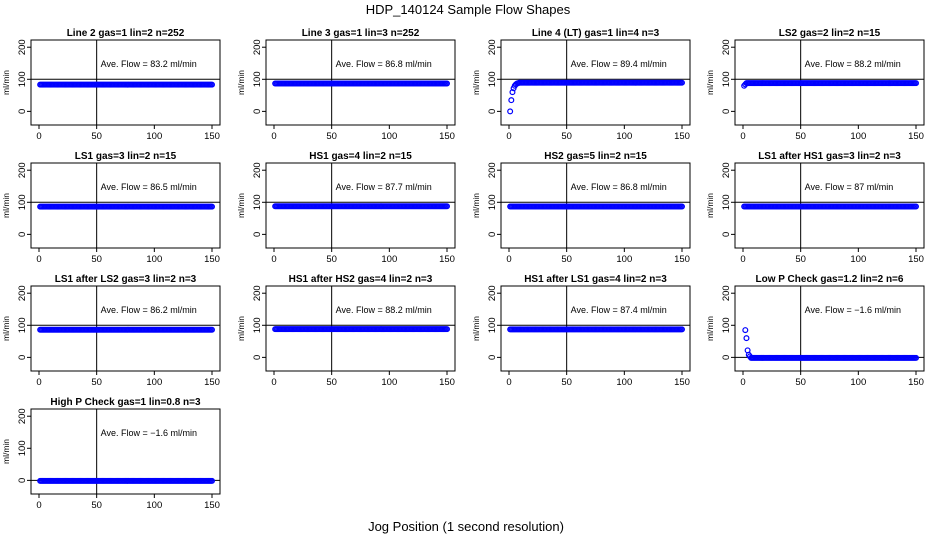 The width and height of the screenshot is (936, 540). Describe the element at coordinates (384, 187) in the screenshot. I see `ave-flow-annotation: Ave. Flow = 87.7 ml/min` at that location.